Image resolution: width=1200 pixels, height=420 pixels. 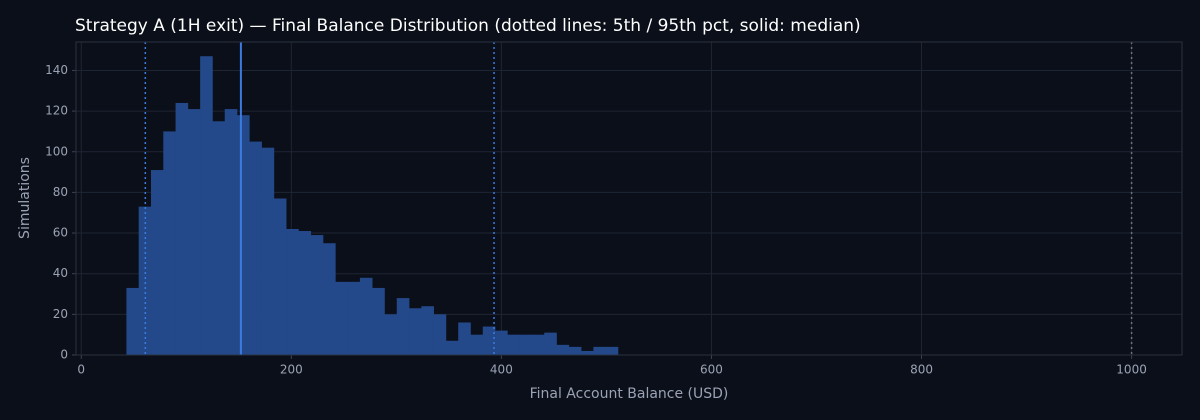 What do you see at coordinates (60, 192) in the screenshot?
I see `y-tick-label: 80` at bounding box center [60, 192].